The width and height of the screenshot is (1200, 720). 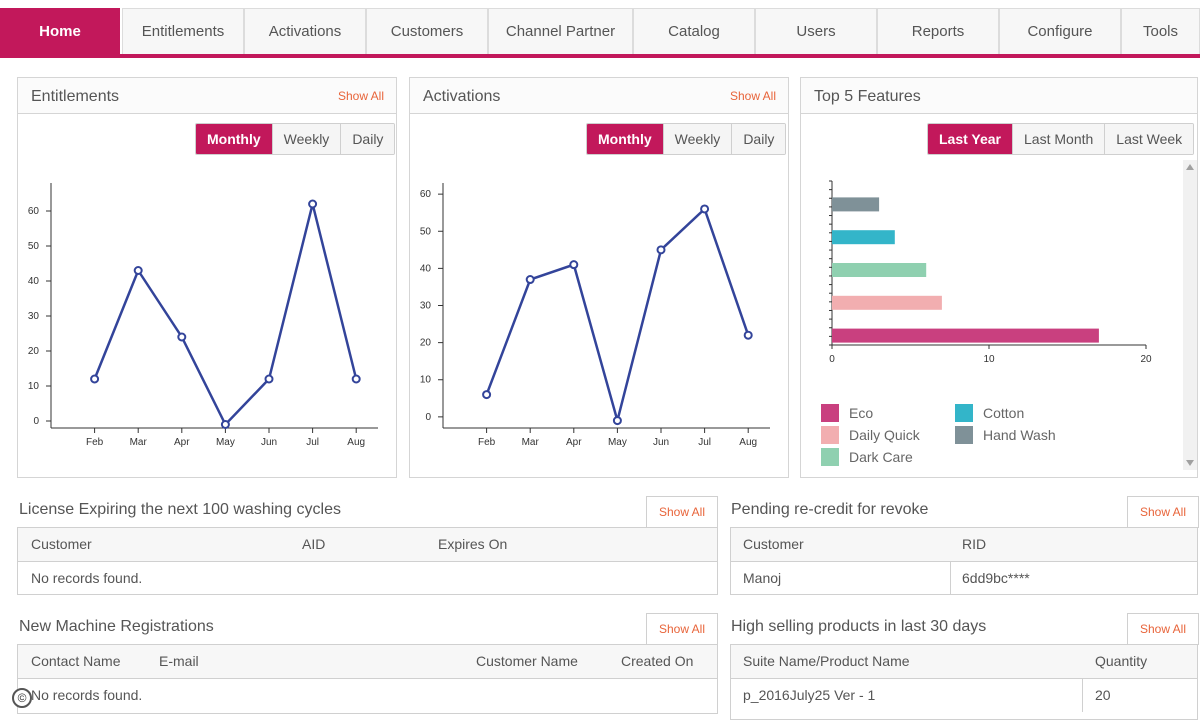 What do you see at coordinates (830, 435) in the screenshot?
I see `legend-swatch-daily-quick` at bounding box center [830, 435].